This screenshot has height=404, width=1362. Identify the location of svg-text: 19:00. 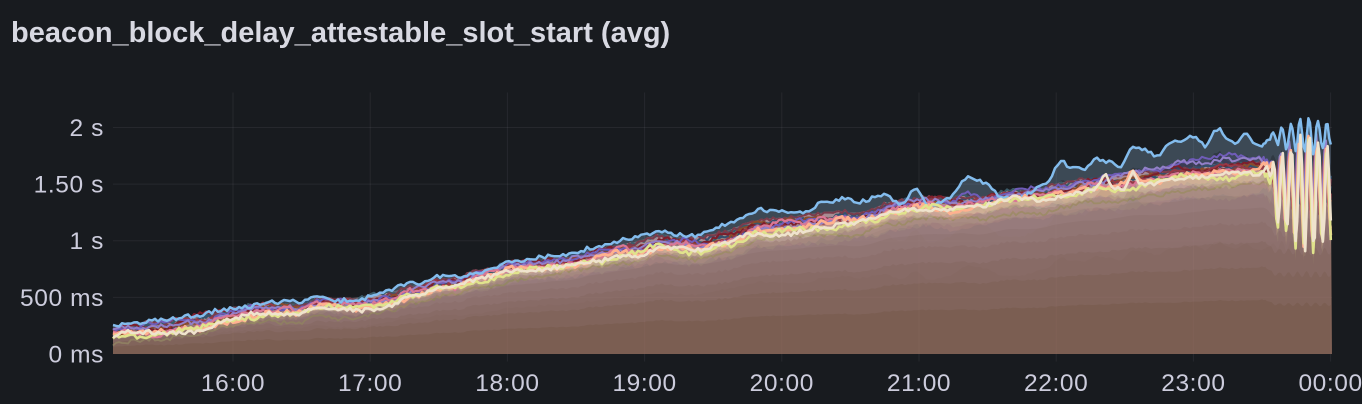
(644, 383).